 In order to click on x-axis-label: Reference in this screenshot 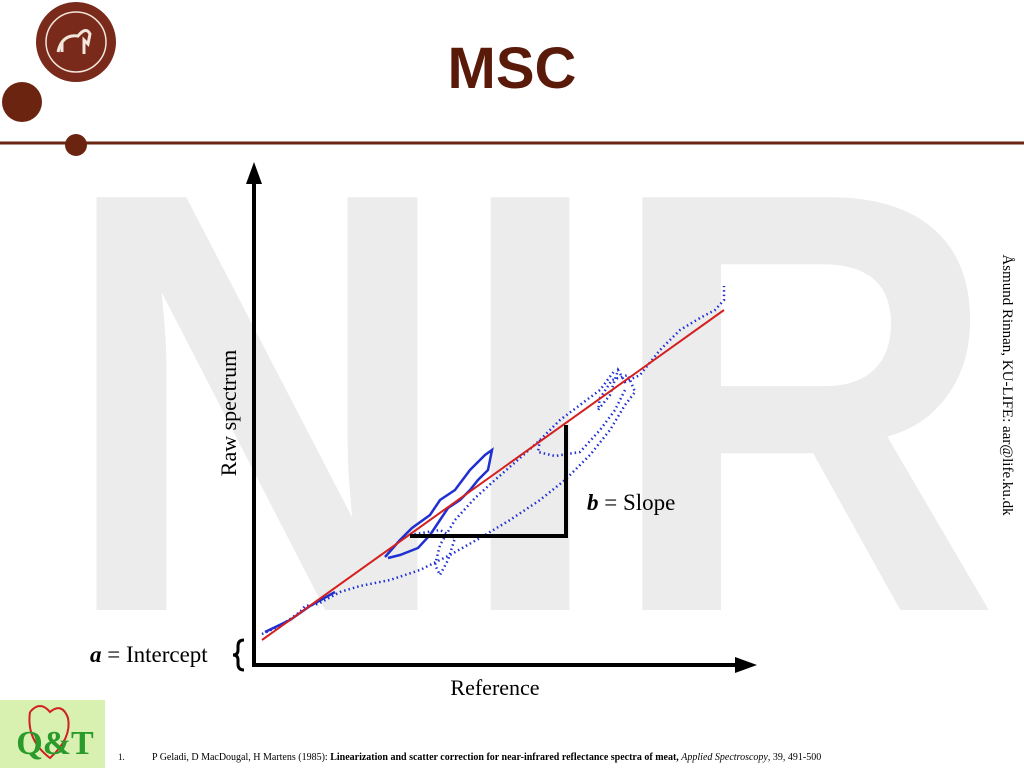, I will do `click(494, 687)`.